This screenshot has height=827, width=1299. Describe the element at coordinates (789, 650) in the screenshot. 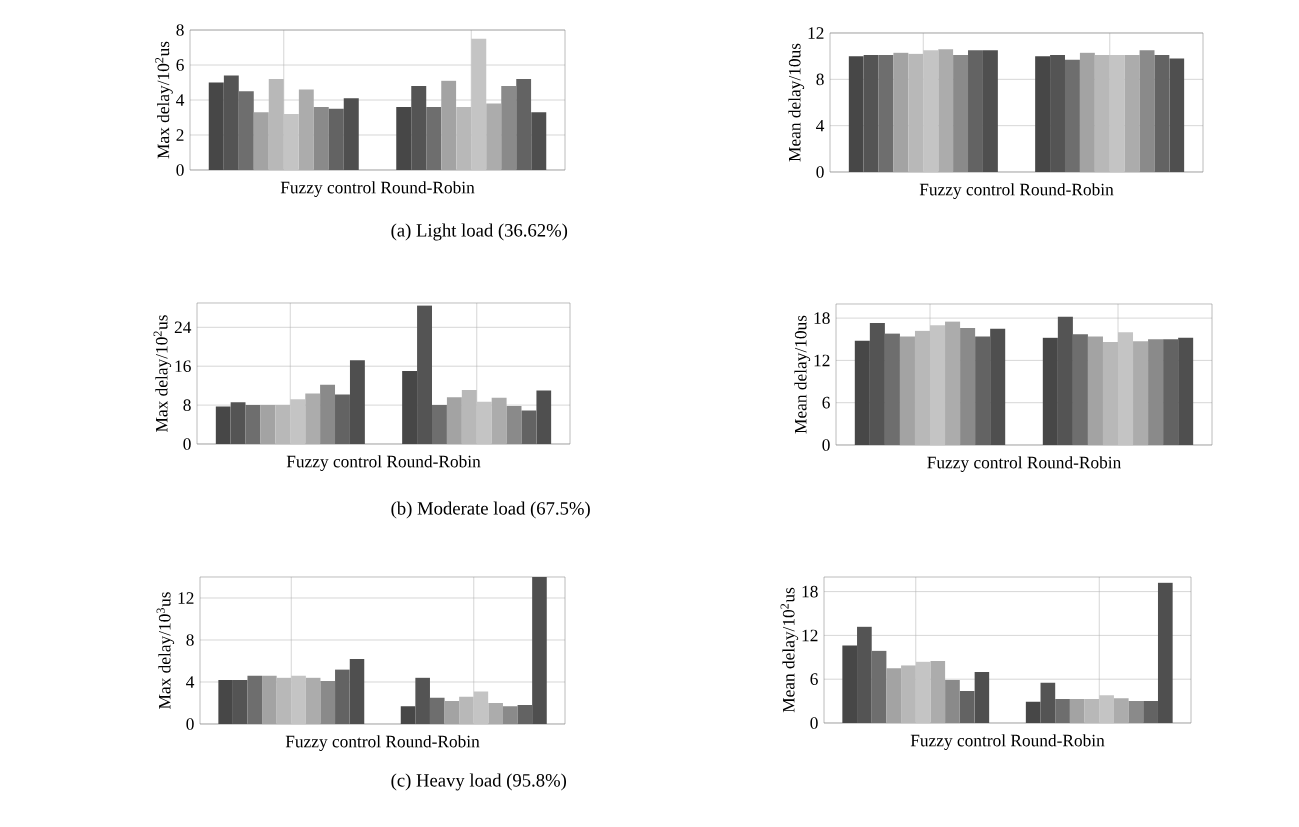

I see `y-axis-title: Mean delay/10$^{2}$us` at that location.